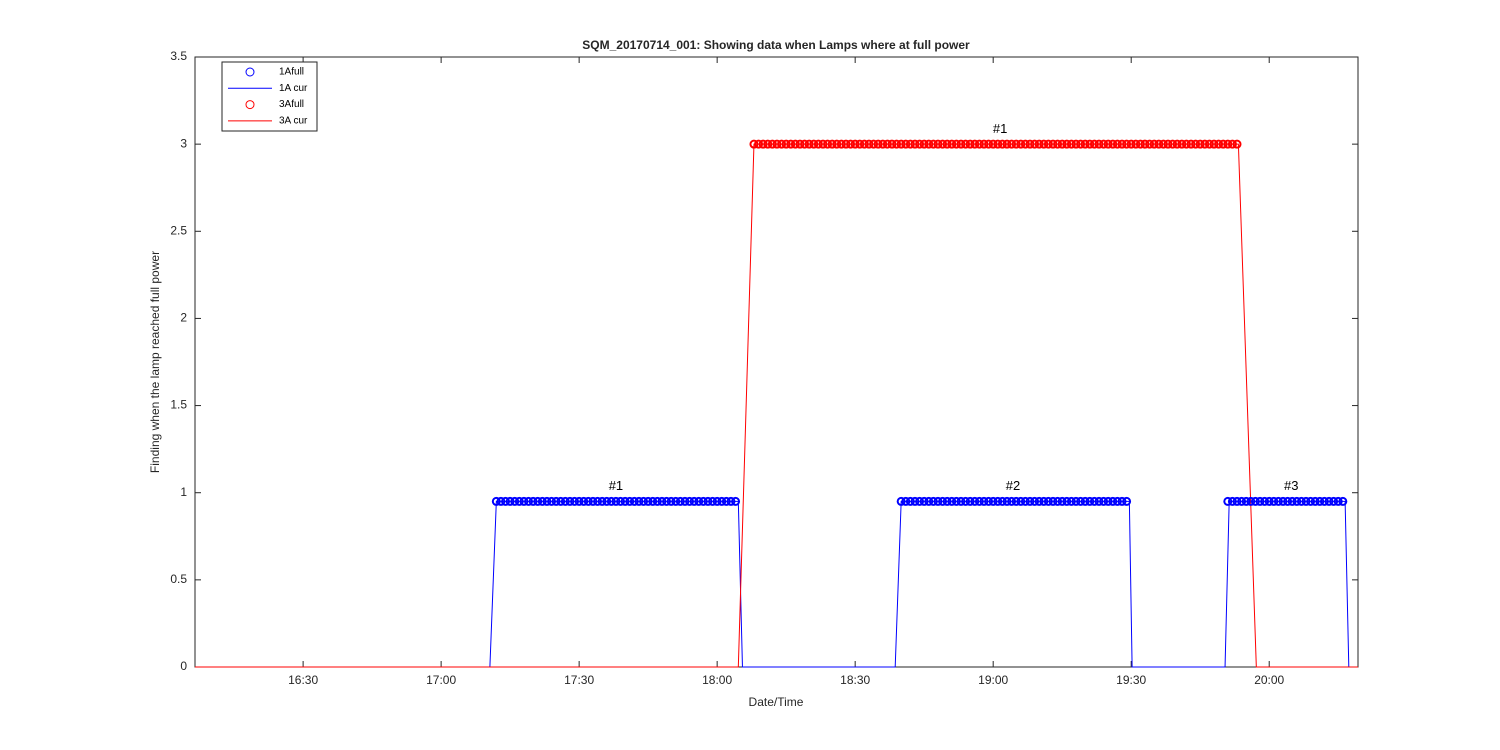 The image size is (1500, 750). What do you see at coordinates (178, 579) in the screenshot?
I see `y-tick-label: 0.5` at bounding box center [178, 579].